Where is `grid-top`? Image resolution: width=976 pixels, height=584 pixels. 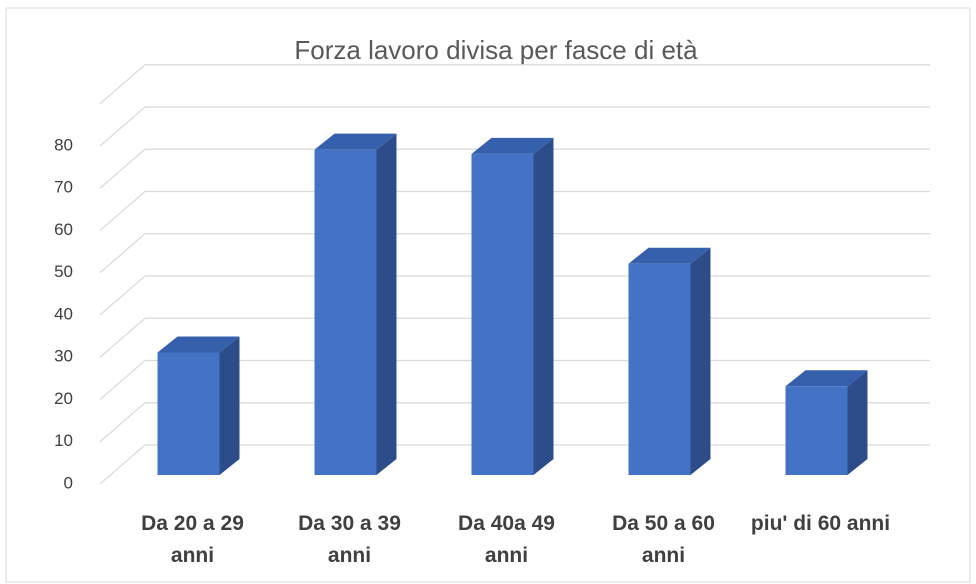
grid-top is located at coordinates (514, 84).